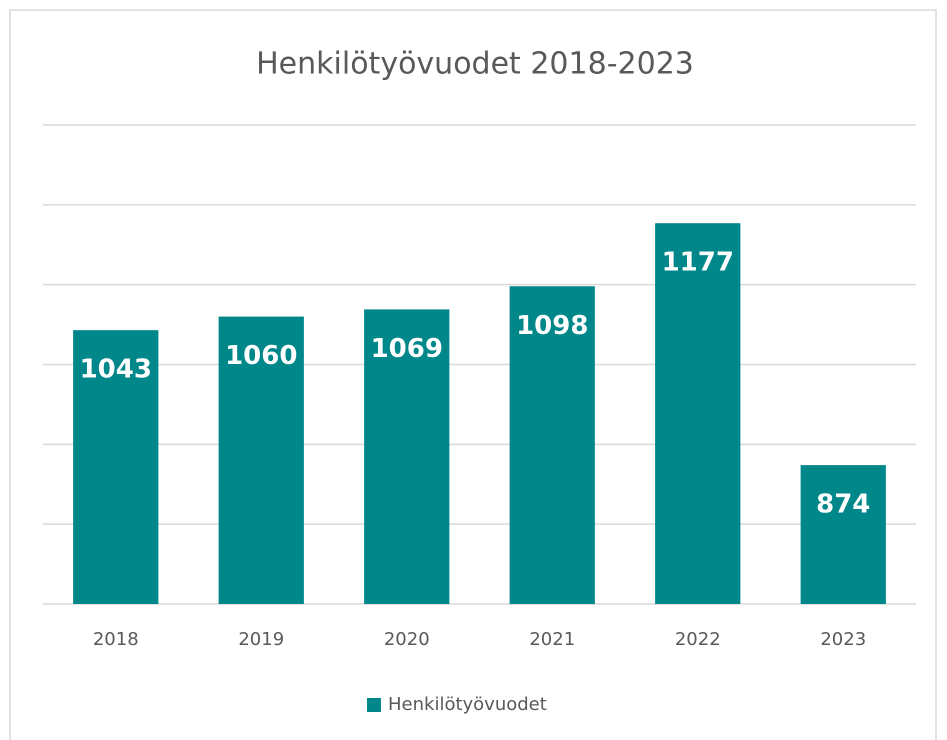 This screenshot has height=740, width=947. Describe the element at coordinates (407, 639) in the screenshot. I see `x-tick-label: 2020` at that location.